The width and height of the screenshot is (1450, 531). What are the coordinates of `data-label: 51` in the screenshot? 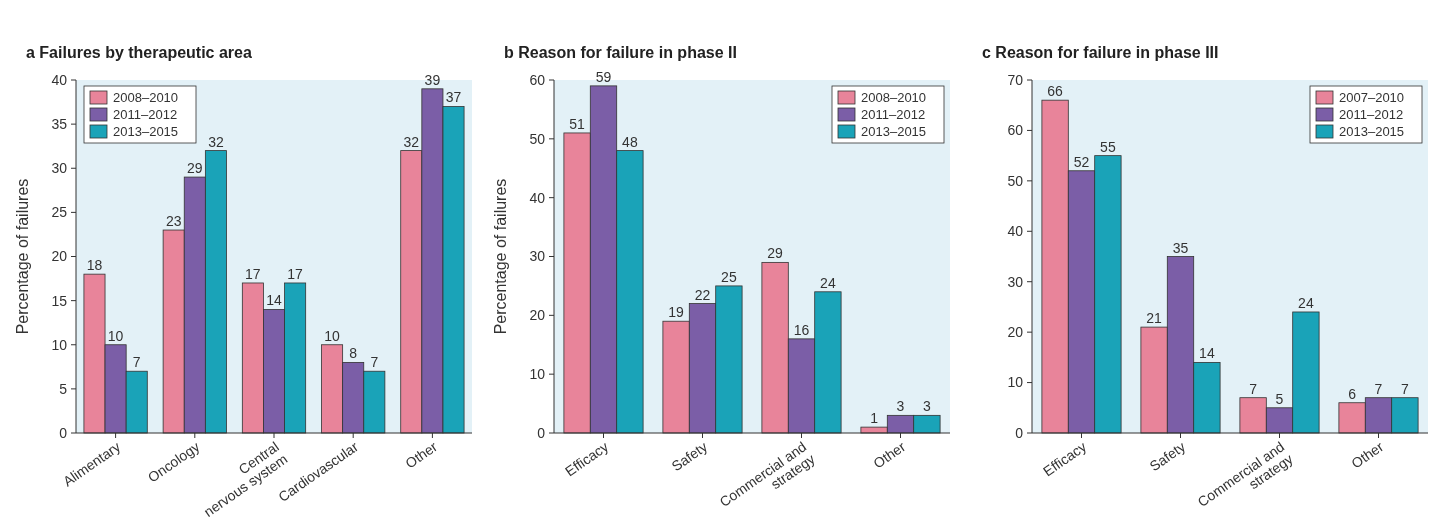 It's located at (577, 123).